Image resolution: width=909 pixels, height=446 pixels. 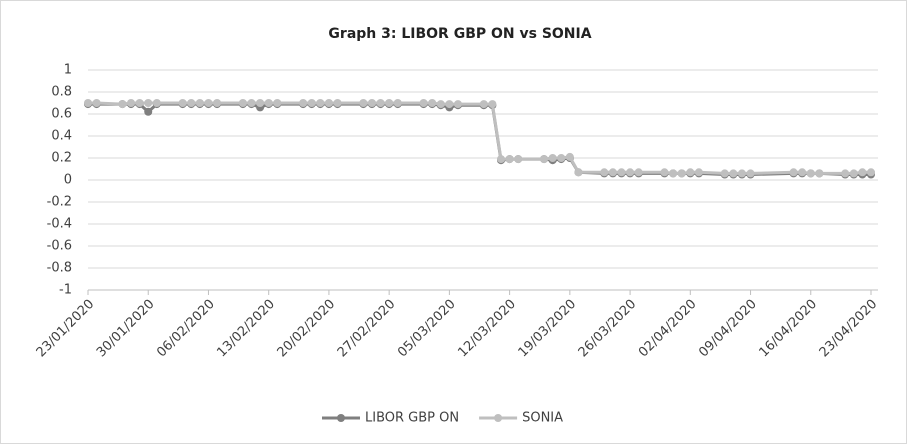 What do you see at coordinates (61, 114) in the screenshot?
I see `y-tick-label: 0.6` at bounding box center [61, 114].